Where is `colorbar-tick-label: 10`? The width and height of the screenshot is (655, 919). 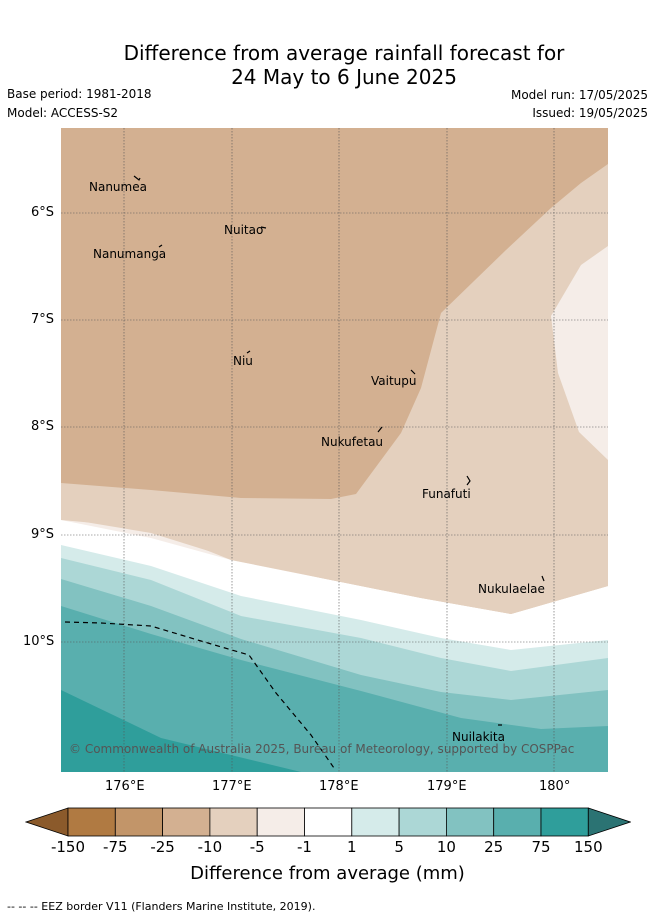 colorbar-tick-label: 10 is located at coordinates (446, 847).